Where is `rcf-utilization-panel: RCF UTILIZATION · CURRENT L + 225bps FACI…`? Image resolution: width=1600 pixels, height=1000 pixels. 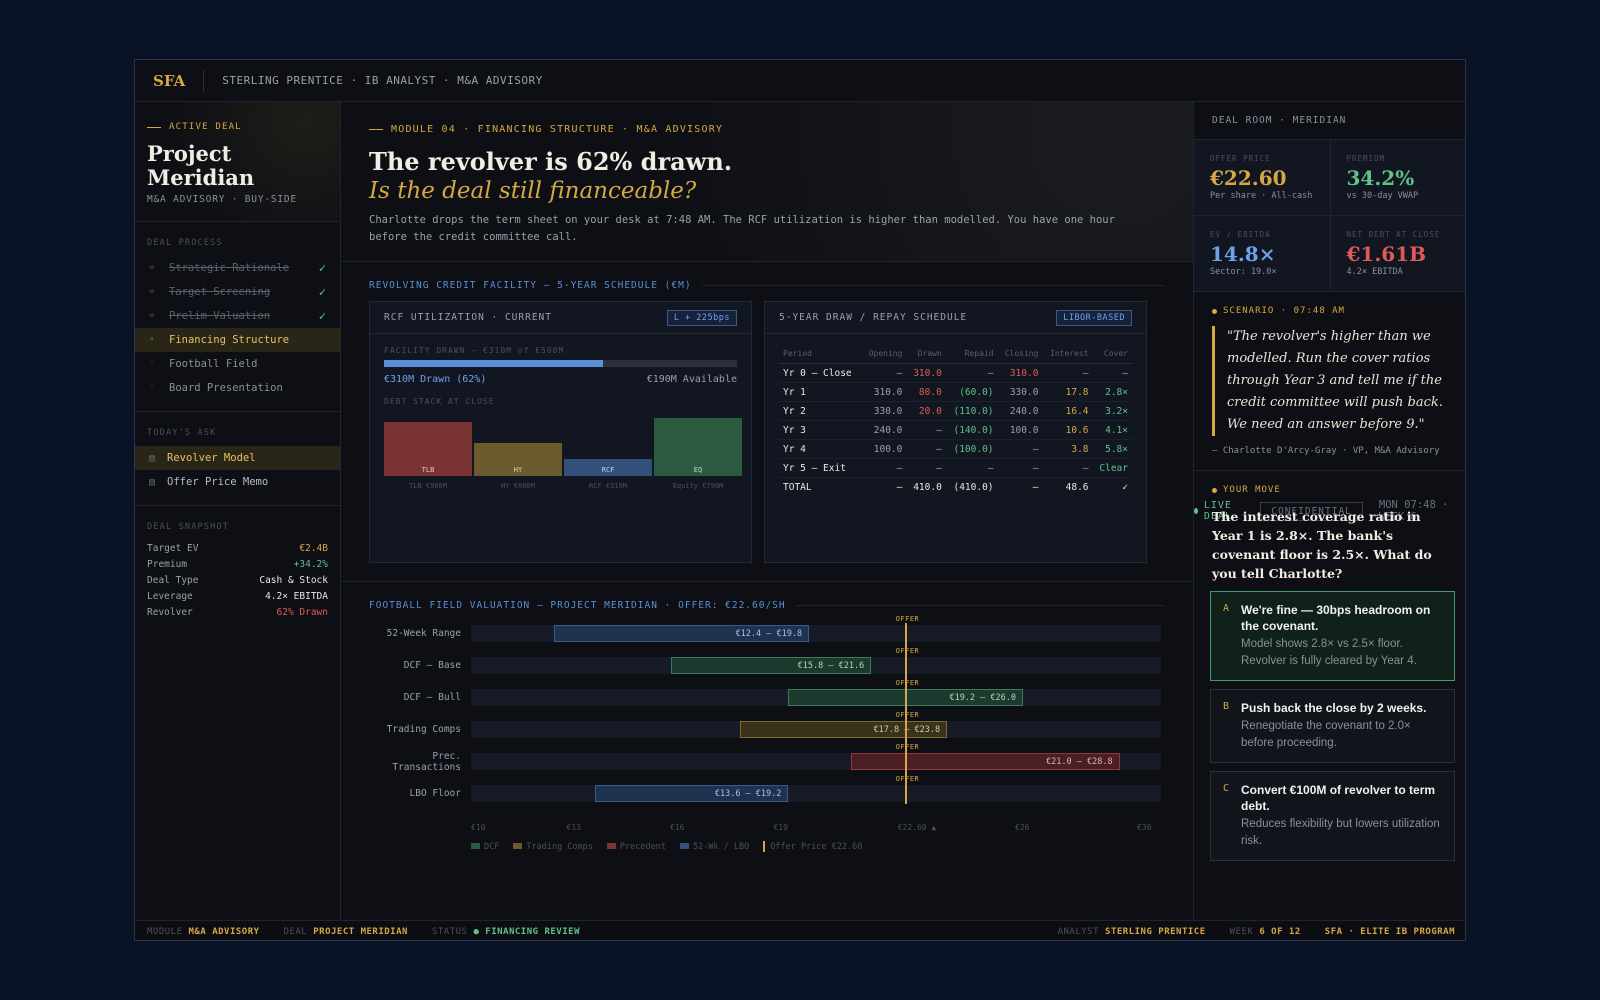 rcf-utilization-panel: RCF UTILIZATION · CURRENT L + 225bps FACI… is located at coordinates (560, 432).